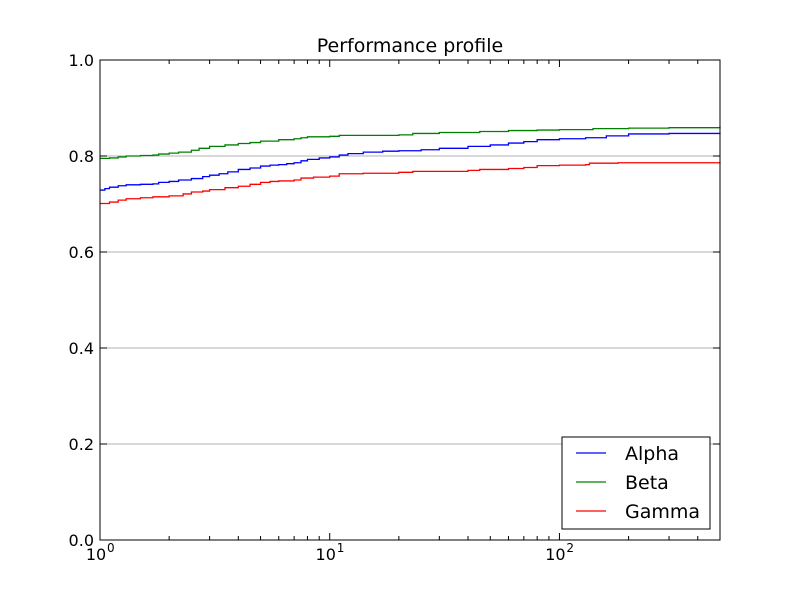 The width and height of the screenshot is (800, 600). I want to click on legend-box, so click(636, 483).